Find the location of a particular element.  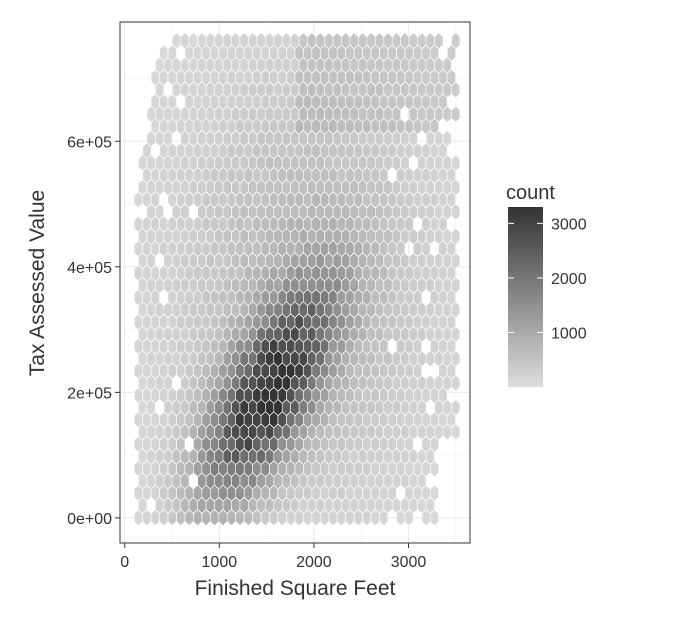

legend-ticks: 1000 2000 3000 is located at coordinates (547, 279).